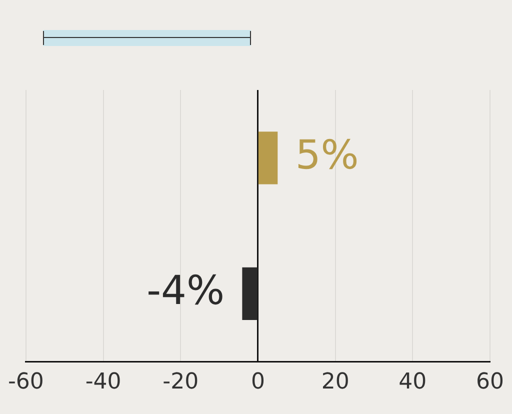 The width and height of the screenshot is (512, 414). Describe the element at coordinates (335, 382) in the screenshot. I see `x-tick-label: 20` at that location.